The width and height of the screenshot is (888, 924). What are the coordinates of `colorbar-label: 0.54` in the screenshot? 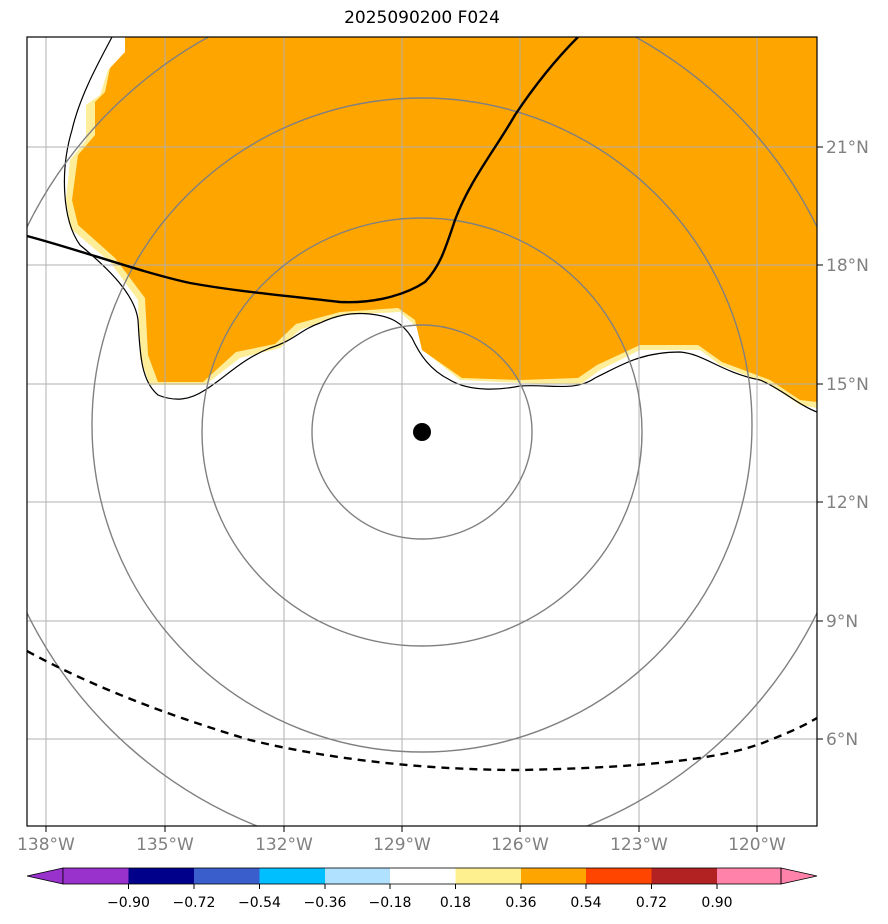 It's located at (585, 903).